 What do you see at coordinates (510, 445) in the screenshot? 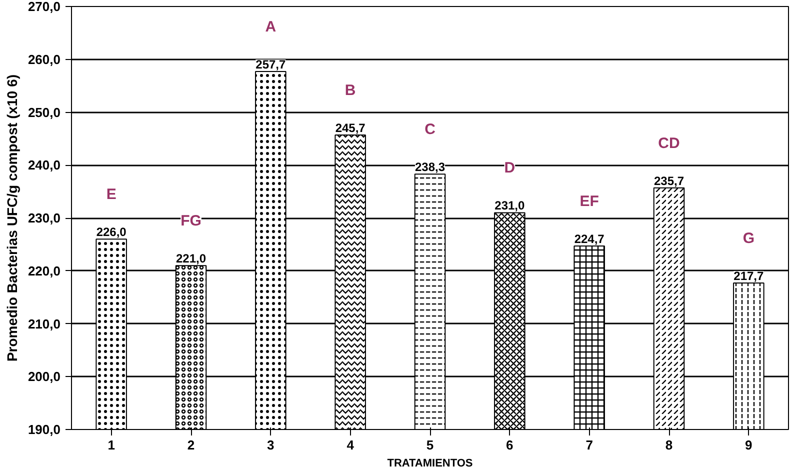
I see `x-tick-label: 6` at bounding box center [510, 445].